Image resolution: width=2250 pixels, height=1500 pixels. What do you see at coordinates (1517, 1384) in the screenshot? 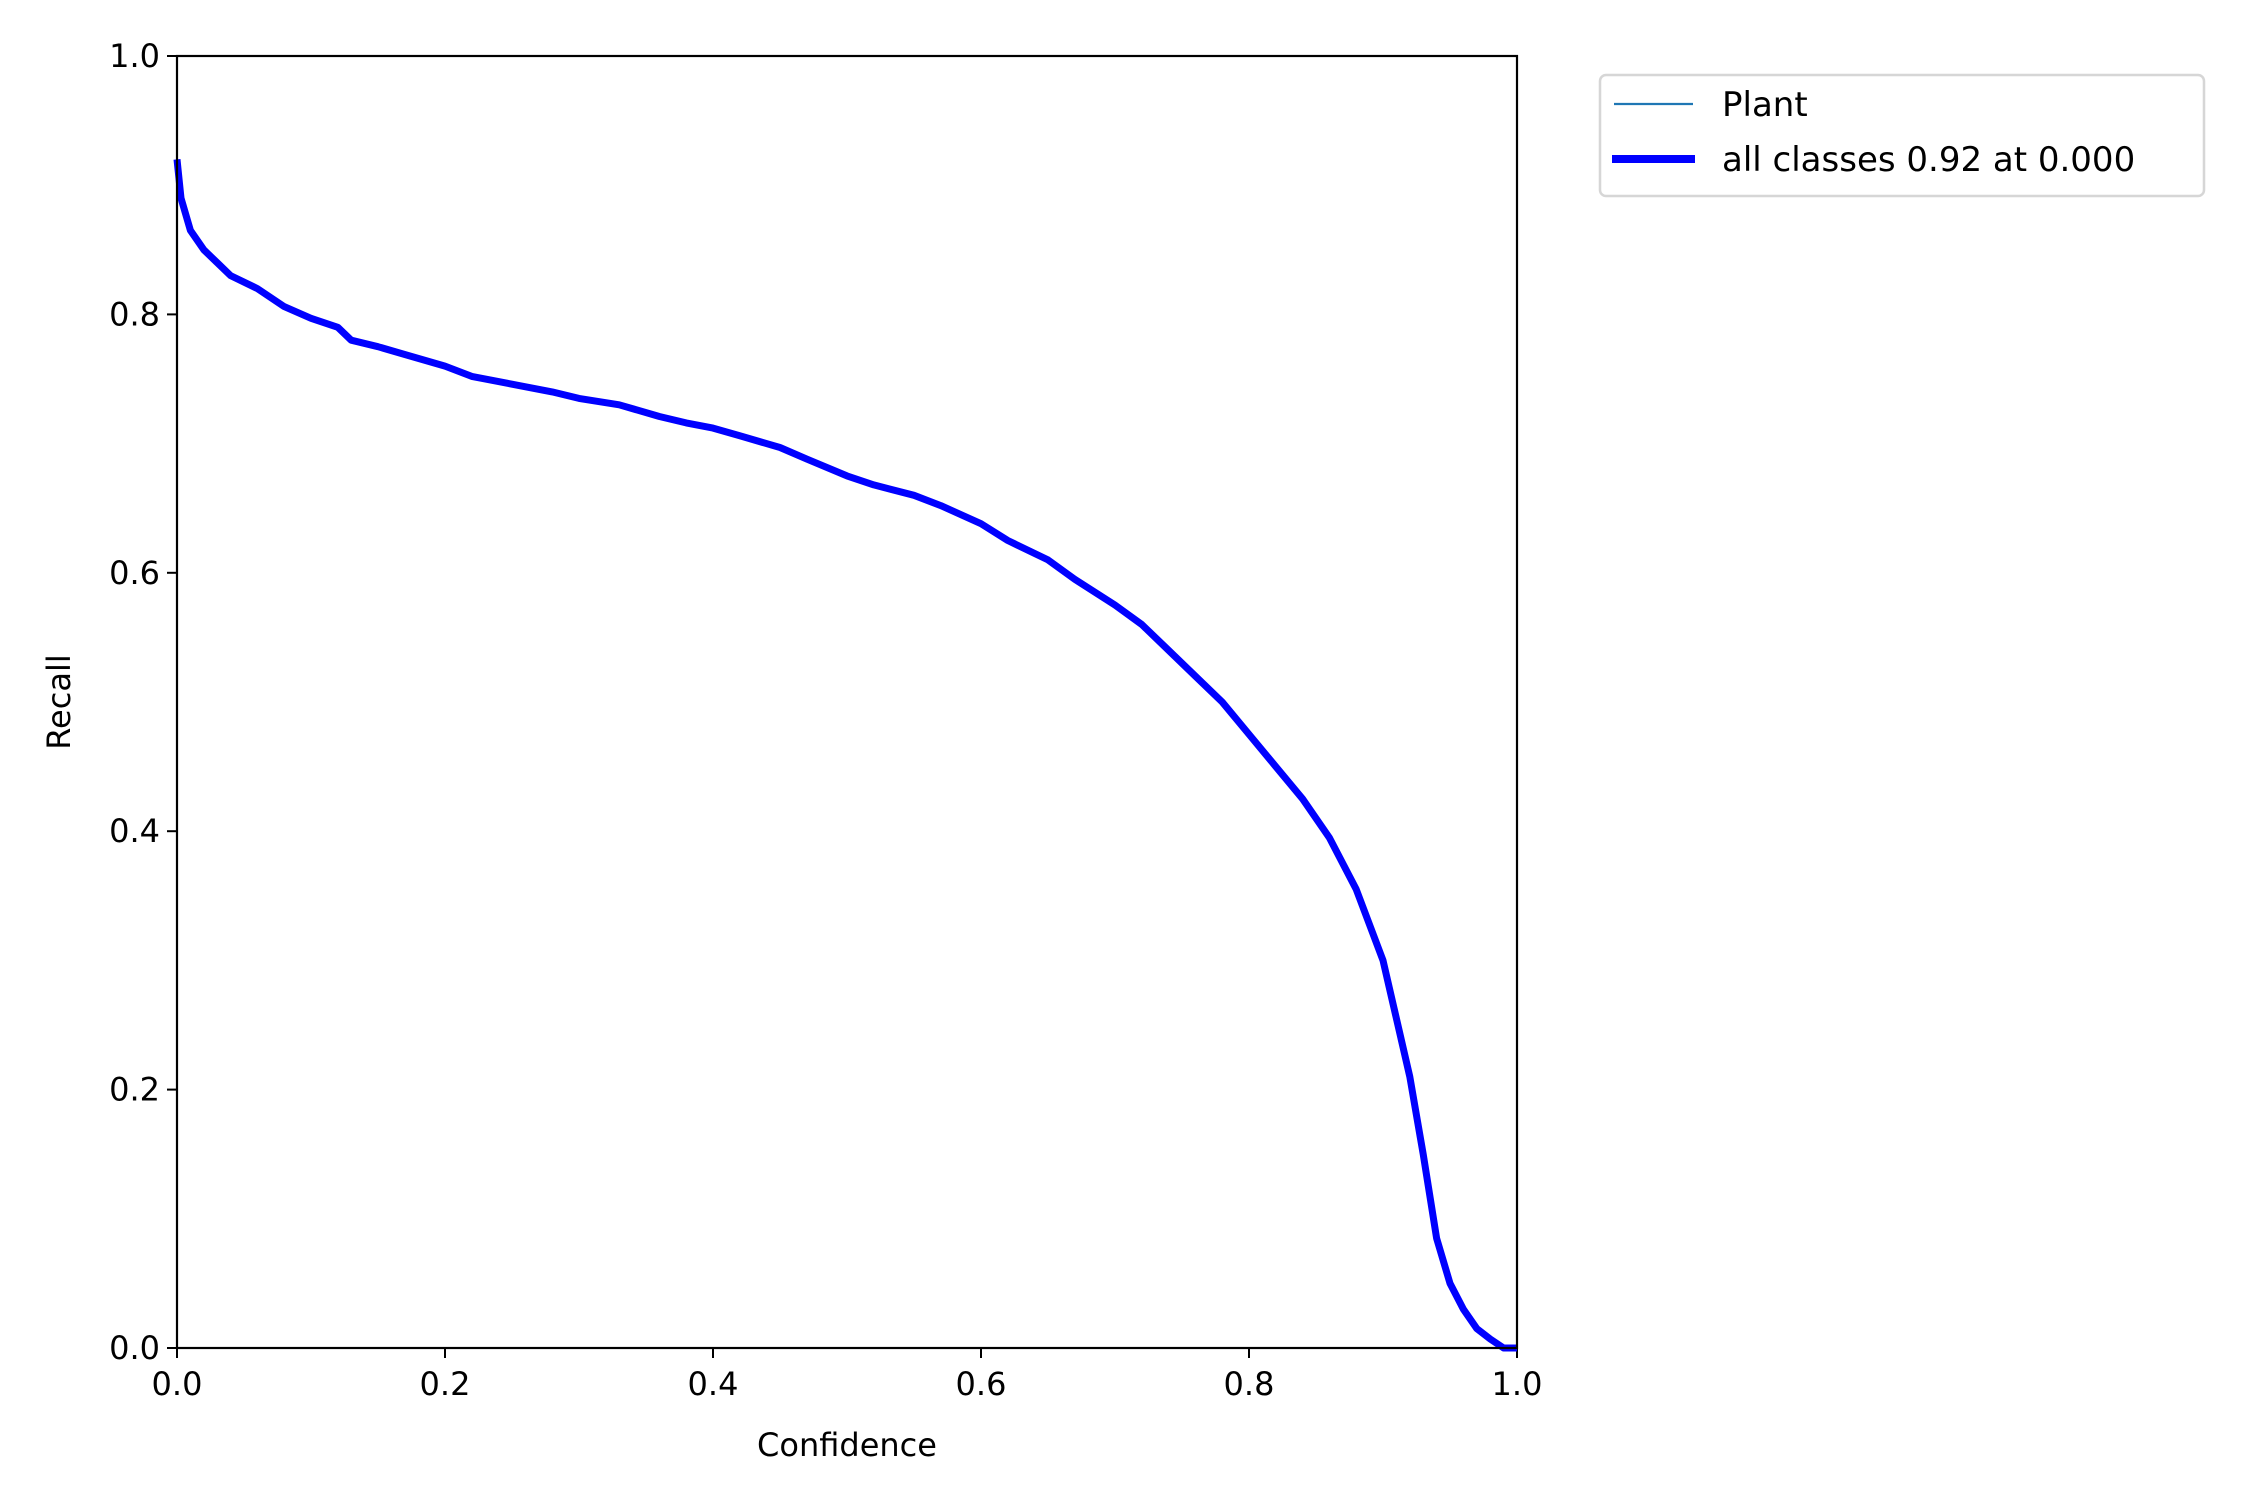
I see `x-tick-label: 1.0` at bounding box center [1517, 1384].